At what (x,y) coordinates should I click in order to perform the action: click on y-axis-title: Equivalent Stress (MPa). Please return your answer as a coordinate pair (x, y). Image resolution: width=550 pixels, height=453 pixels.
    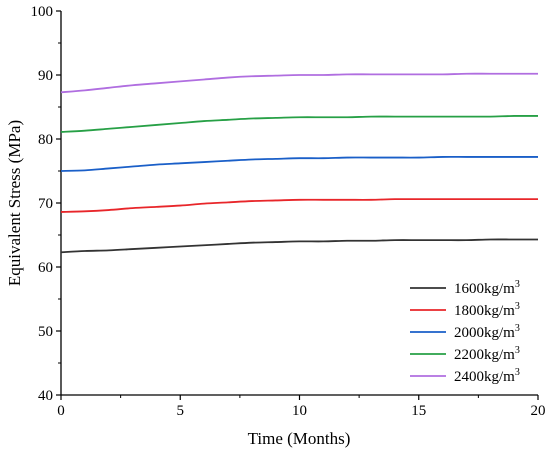
    Looking at the image, I should click on (14, 203).